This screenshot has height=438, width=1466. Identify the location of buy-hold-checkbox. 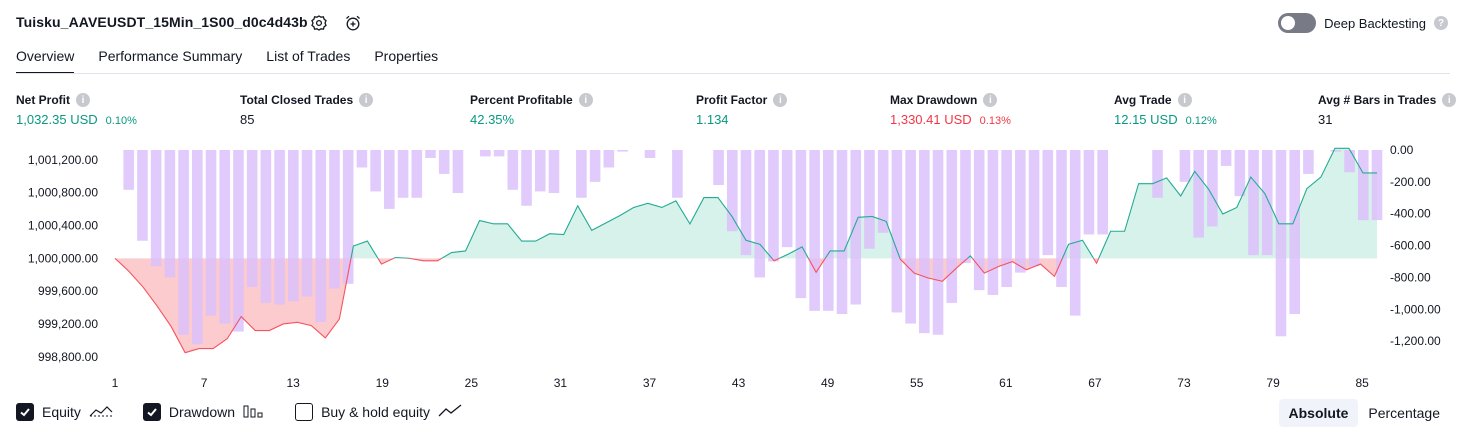
(304, 412).